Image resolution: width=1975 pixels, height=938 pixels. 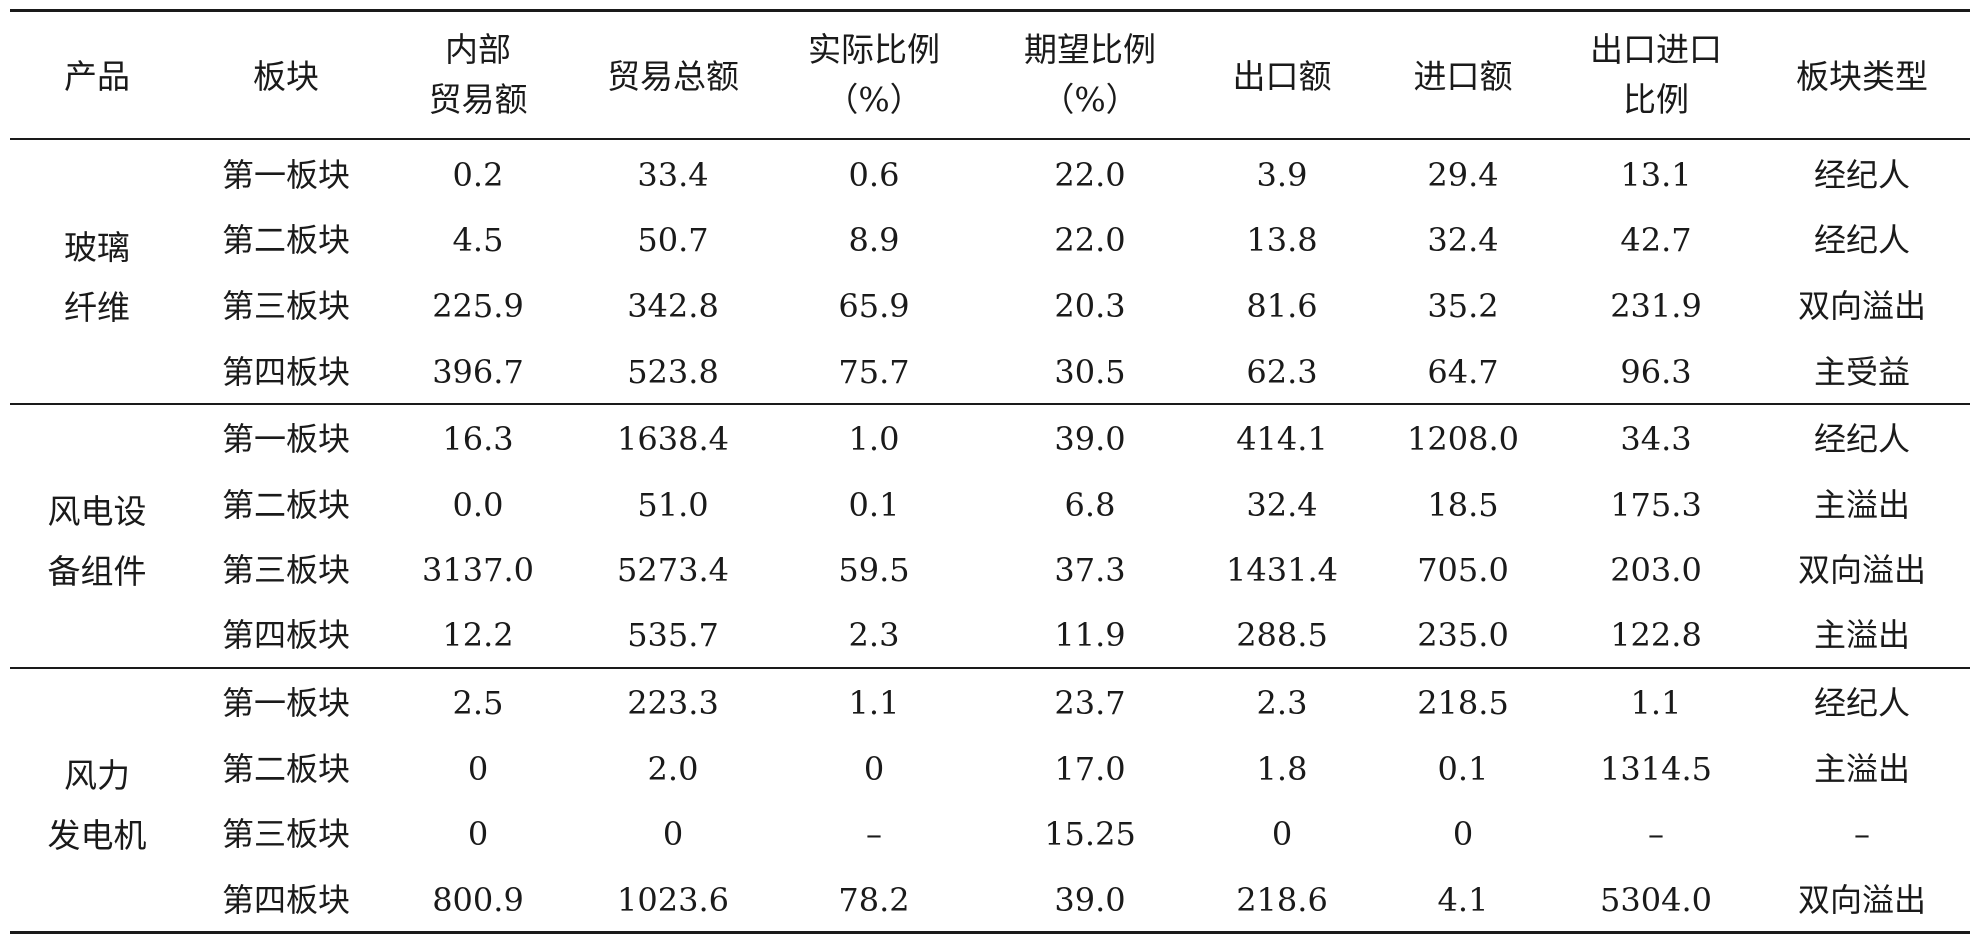 What do you see at coordinates (1656, 900) in the screenshot?
I see `ratio-cell: 5304.0` at bounding box center [1656, 900].